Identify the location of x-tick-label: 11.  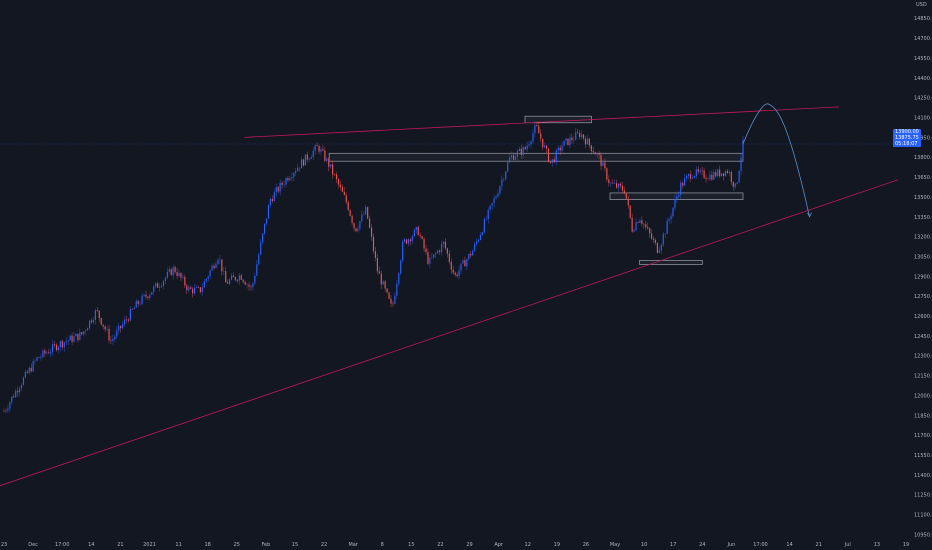
(178, 545).